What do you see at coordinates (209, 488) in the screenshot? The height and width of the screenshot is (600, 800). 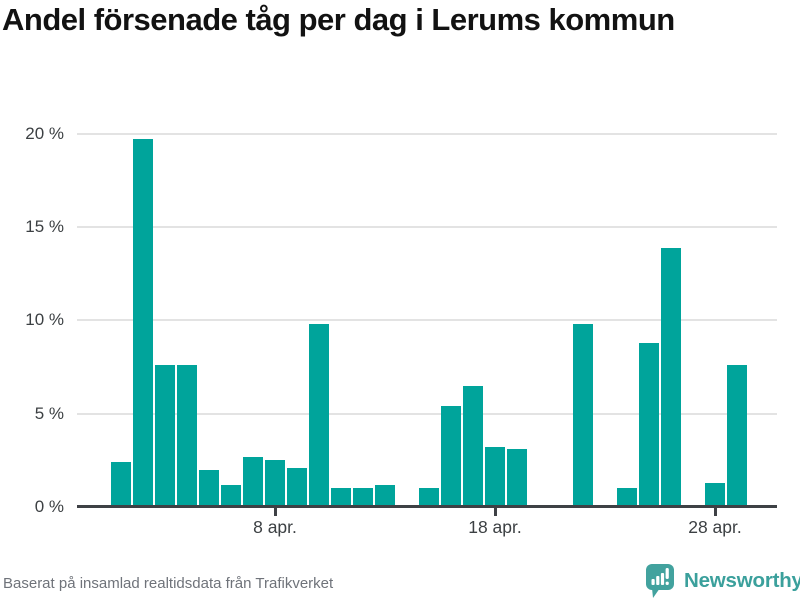 I see `bar-5apr` at bounding box center [209, 488].